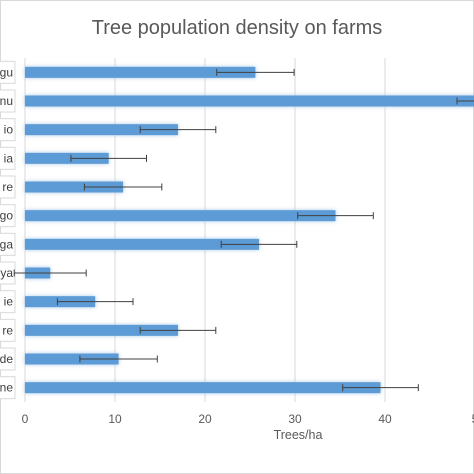 Image resolution: width=474 pixels, height=474 pixels. Describe the element at coordinates (205, 419) in the screenshot. I see `x-tick-label: 20` at that location.